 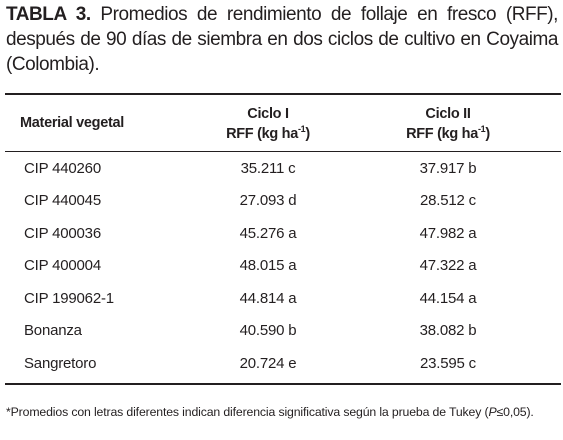 I want to click on footnote-condition: ≤0,05)., so click(x=515, y=412).